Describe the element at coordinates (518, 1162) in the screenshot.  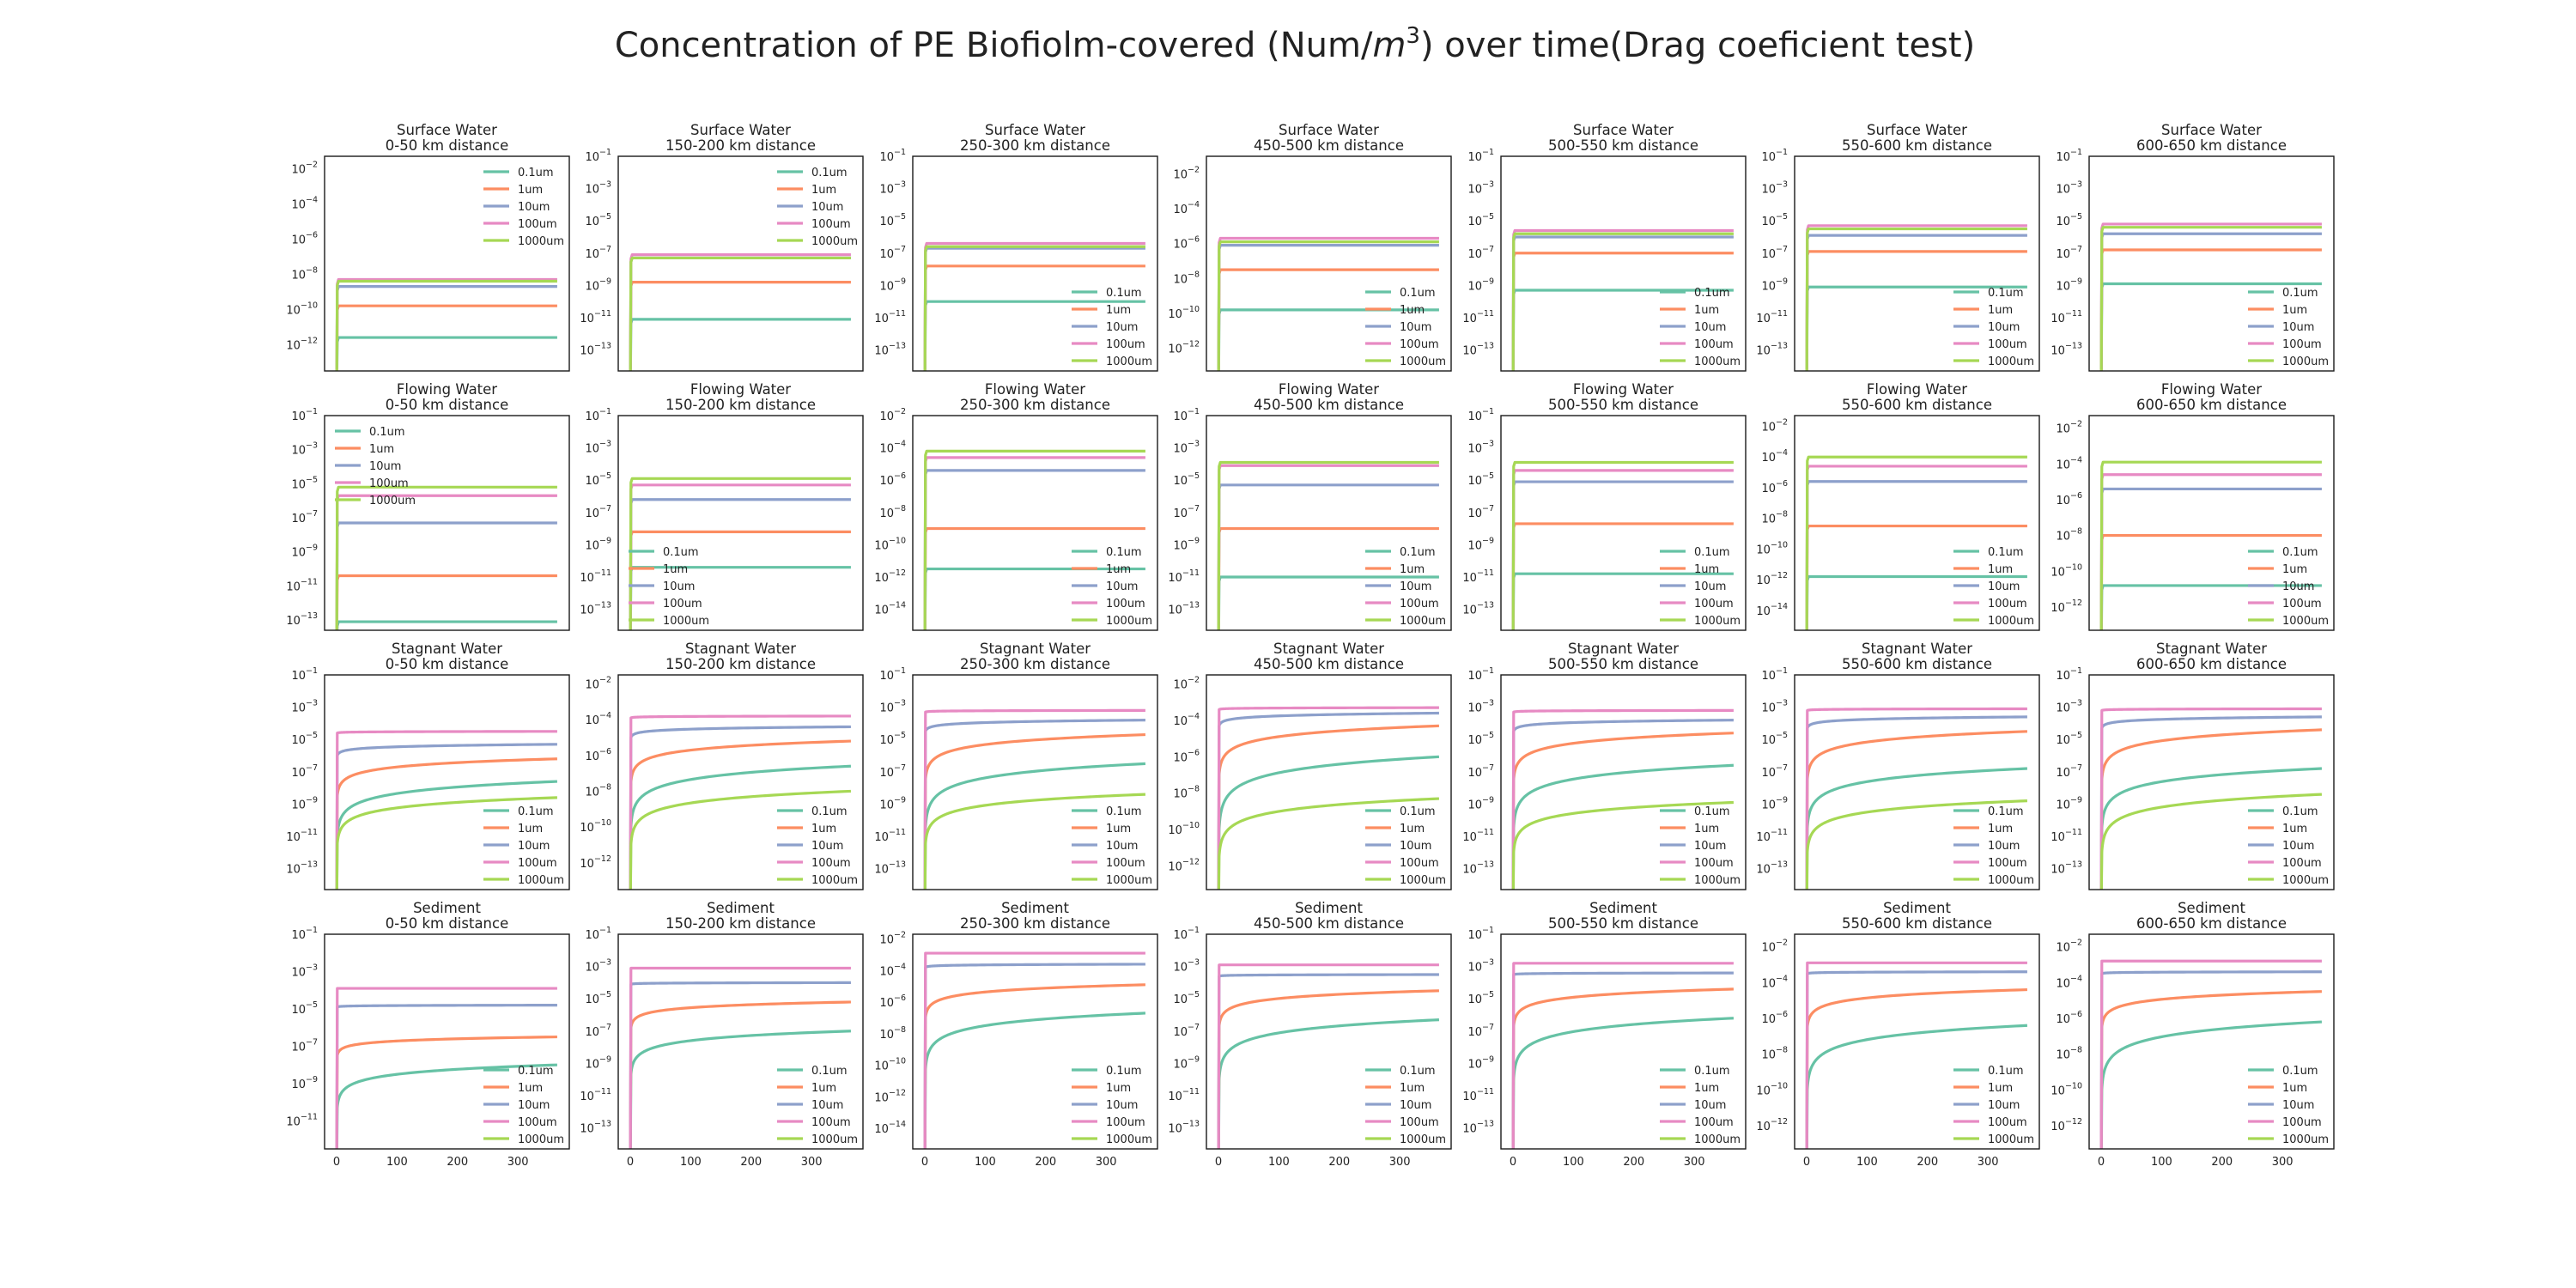
I see `x-tick-label: 300` at that location.